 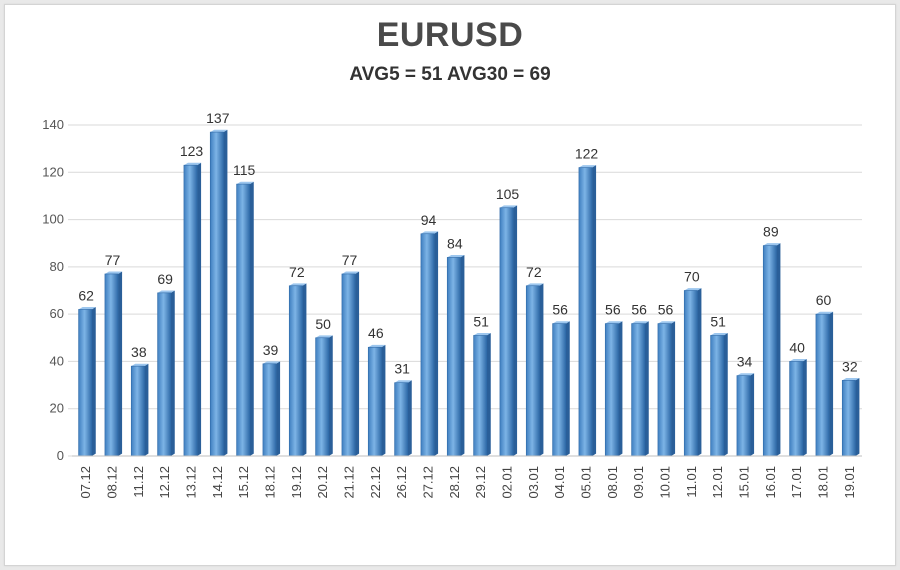 I want to click on data-label: 105, so click(x=508, y=194).